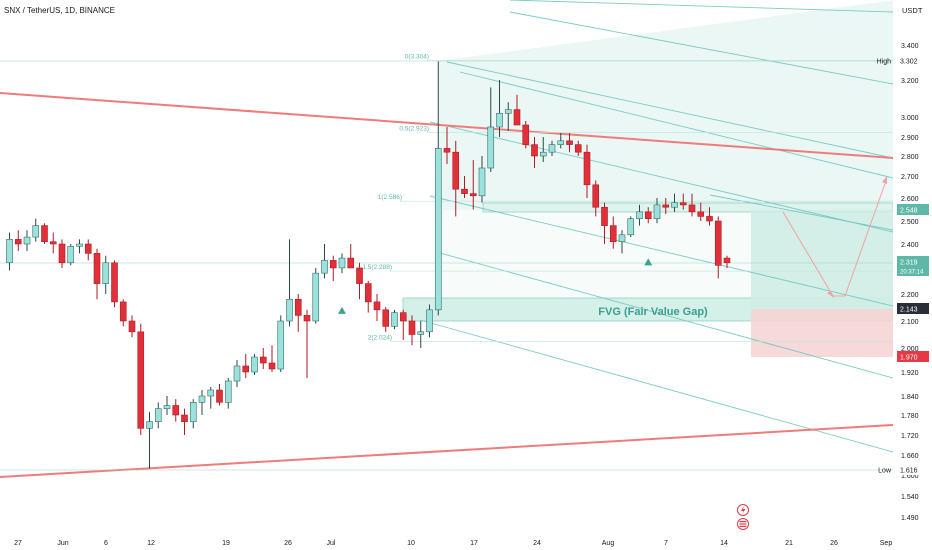 This screenshot has width=932, height=550. Describe the element at coordinates (910, 46) in the screenshot. I see `y-tick-label: 3.400` at that location.